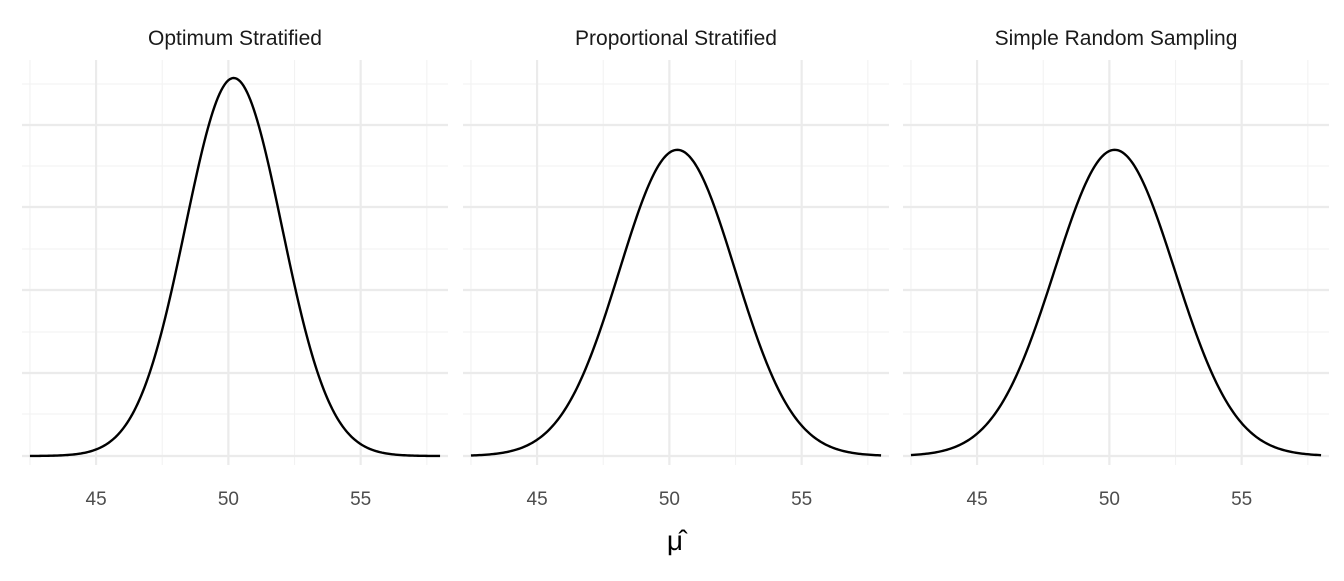  I want to click on facet-title: Simple Random Sampling, so click(1116, 38).